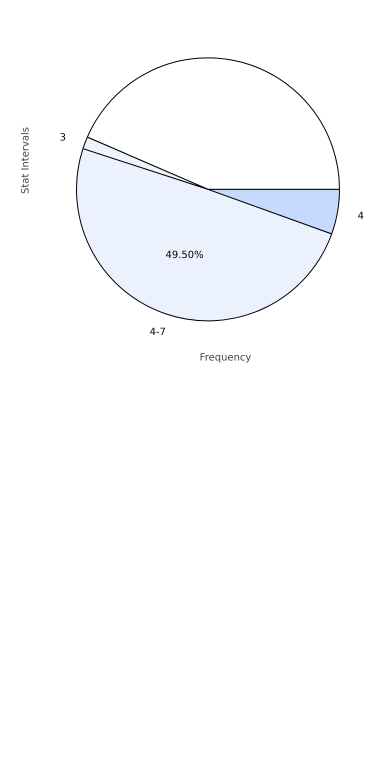  What do you see at coordinates (226, 358) in the screenshot?
I see `text: Frequency` at bounding box center [226, 358].